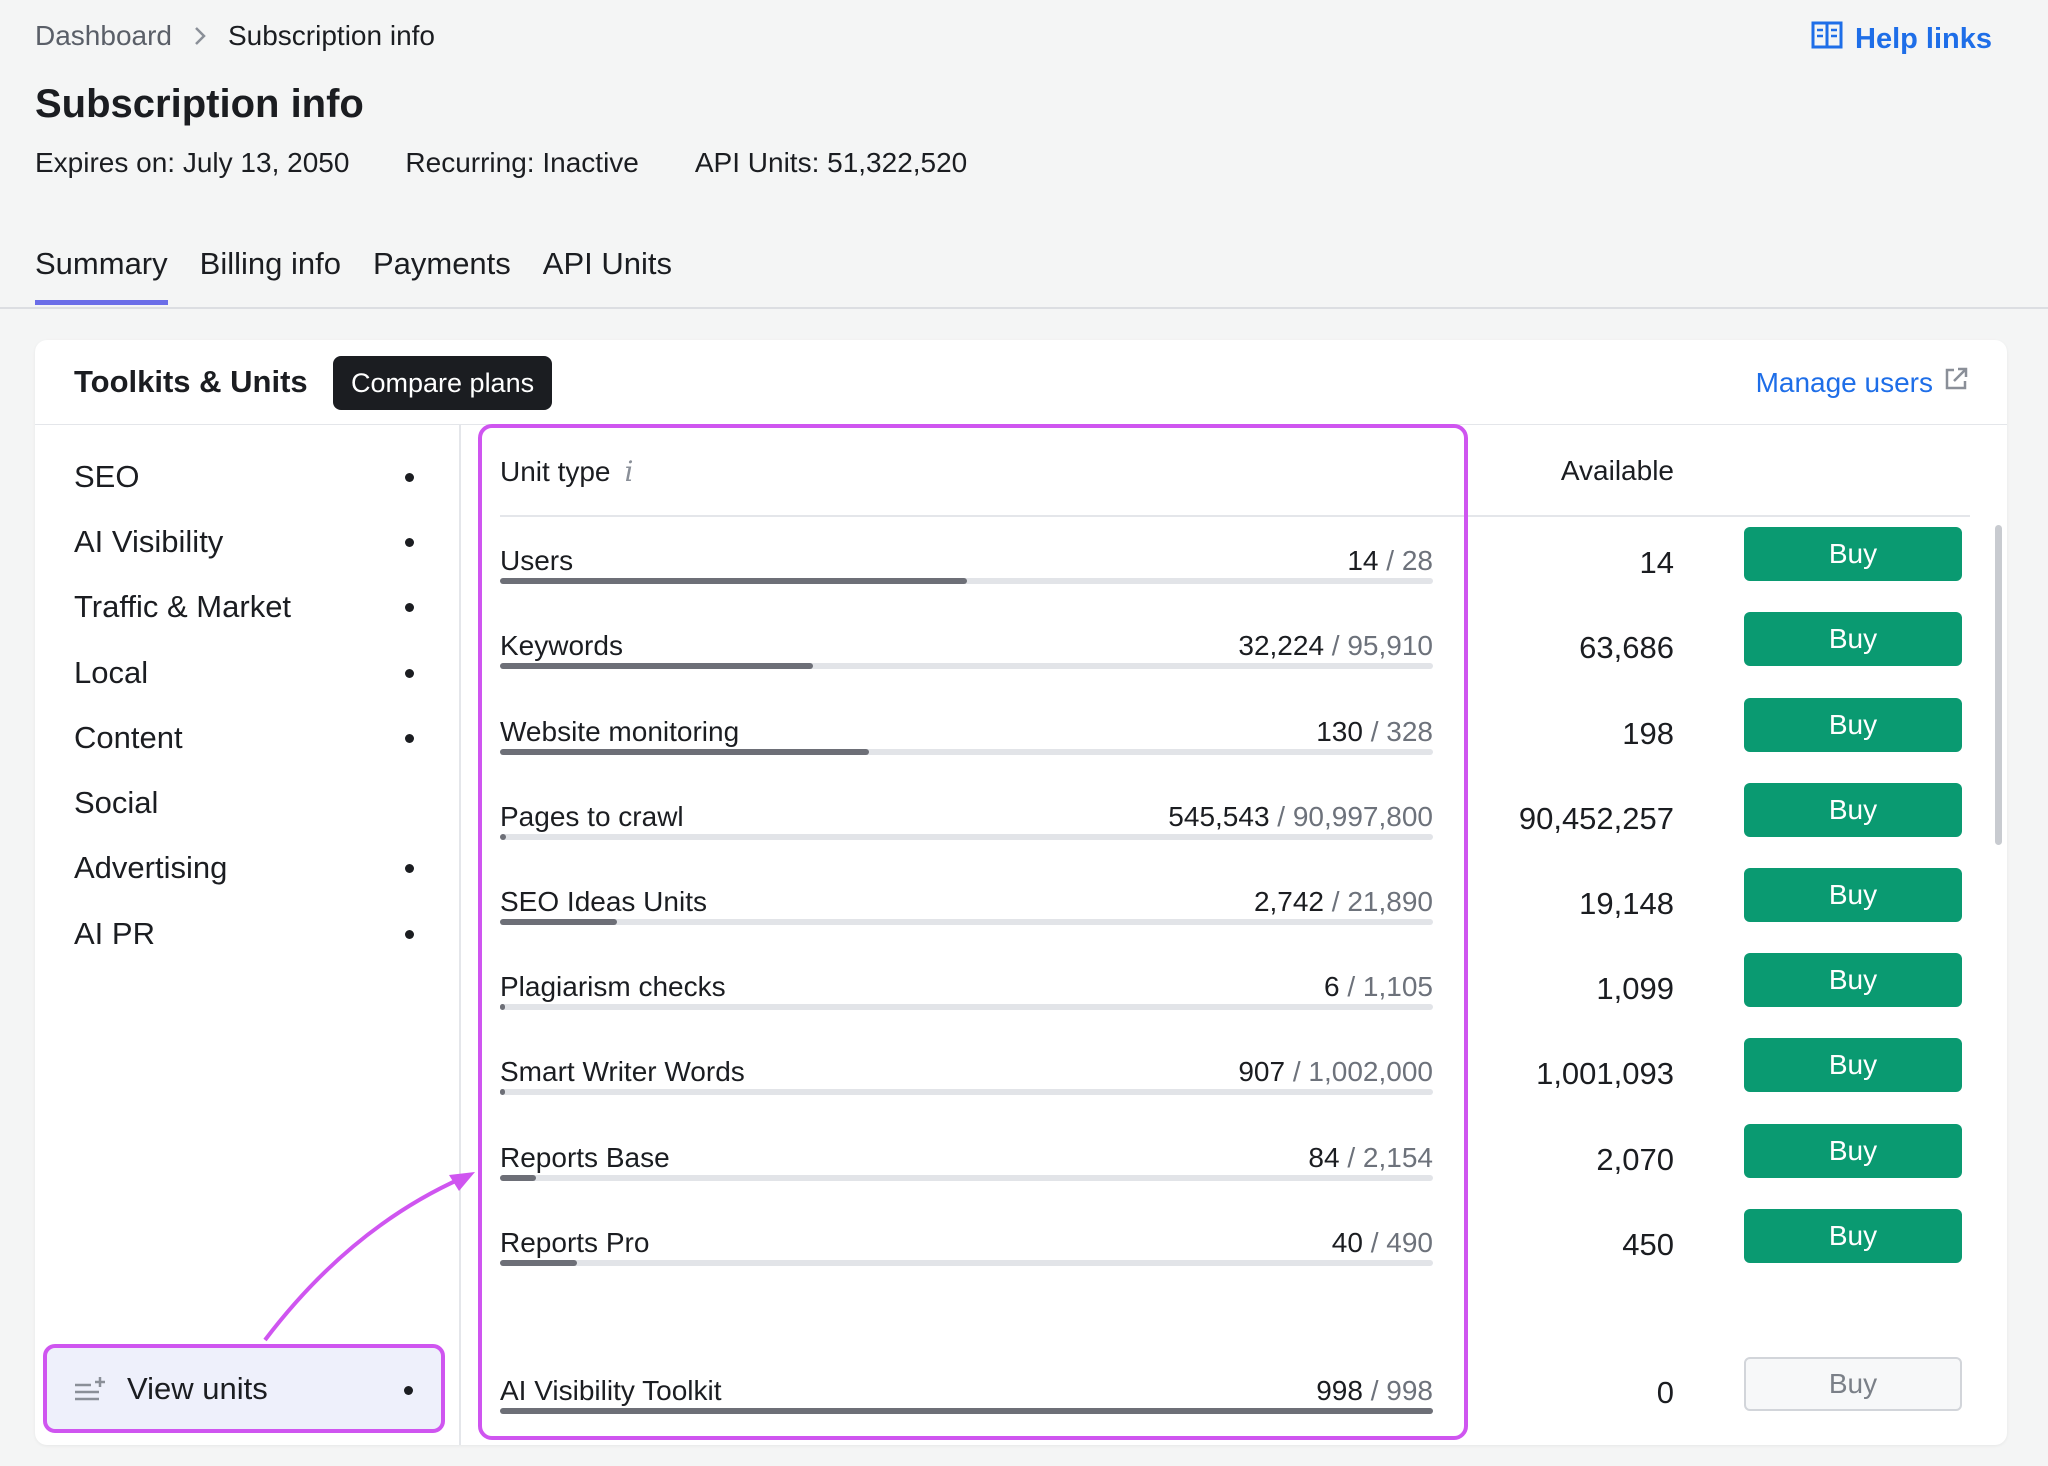  What do you see at coordinates (1827, 39) in the screenshot?
I see `book-icon` at bounding box center [1827, 39].